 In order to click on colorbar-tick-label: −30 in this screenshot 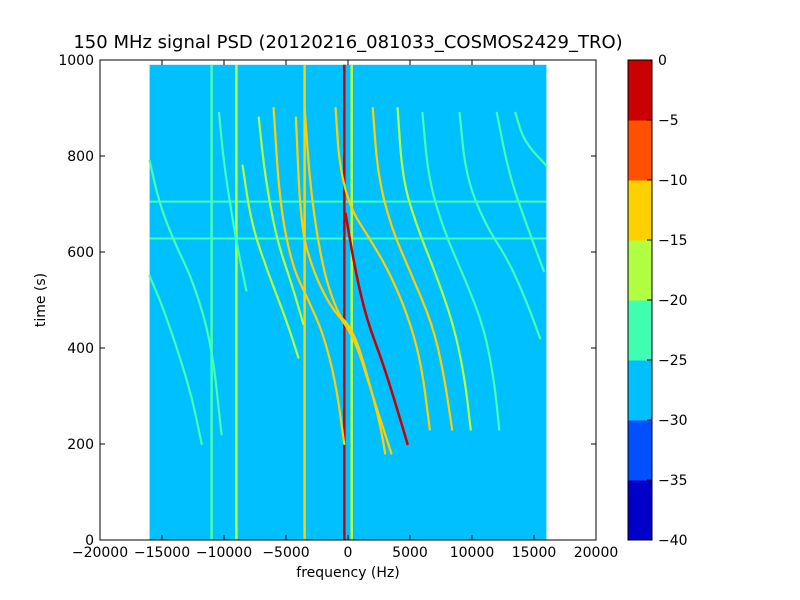, I will do `click(673, 421)`.